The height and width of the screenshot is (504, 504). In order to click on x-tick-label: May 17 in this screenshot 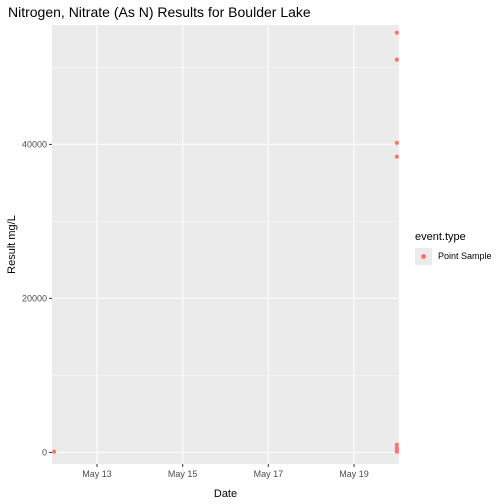, I will do `click(269, 474)`.